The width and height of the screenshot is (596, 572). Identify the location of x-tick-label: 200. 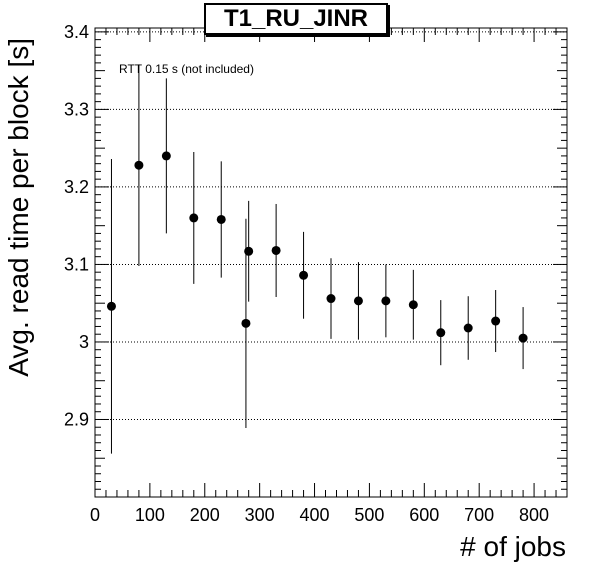
(205, 515).